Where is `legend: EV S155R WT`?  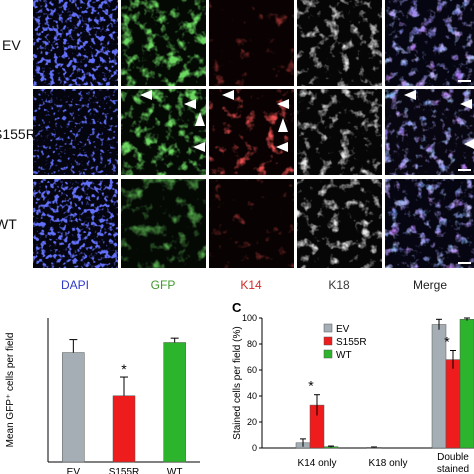
legend: EV S155R WT is located at coordinates (345, 342).